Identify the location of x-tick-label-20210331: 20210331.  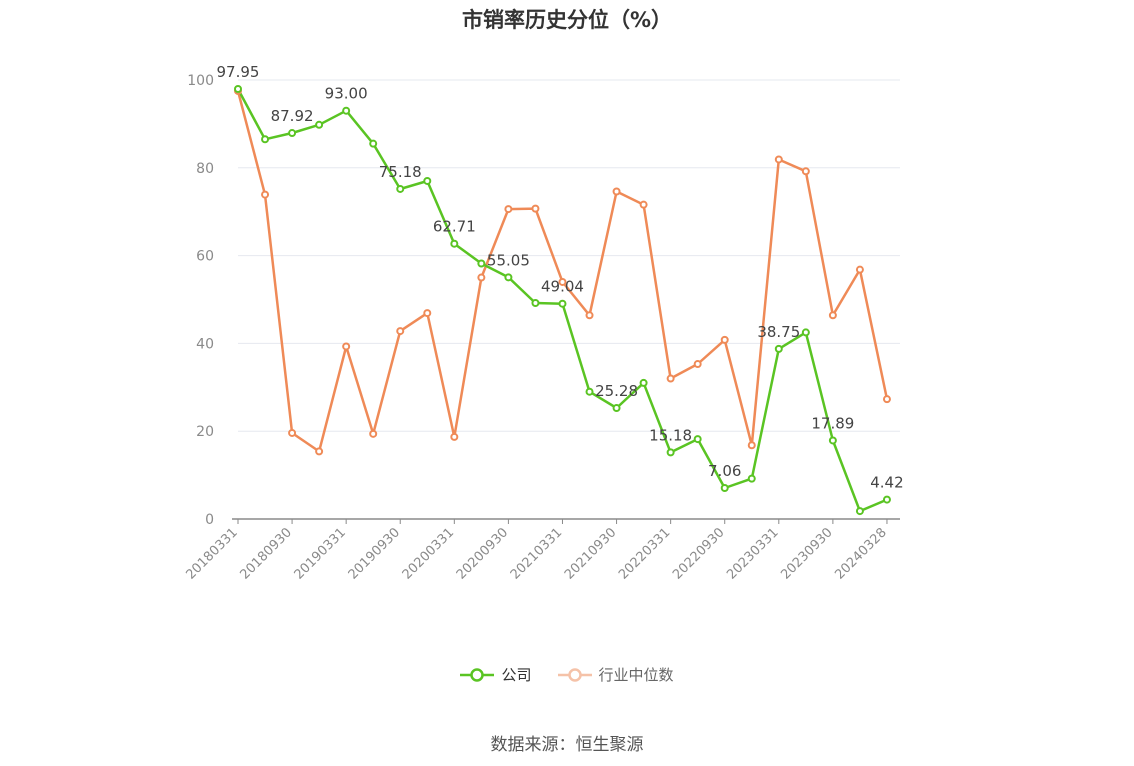
(536, 553).